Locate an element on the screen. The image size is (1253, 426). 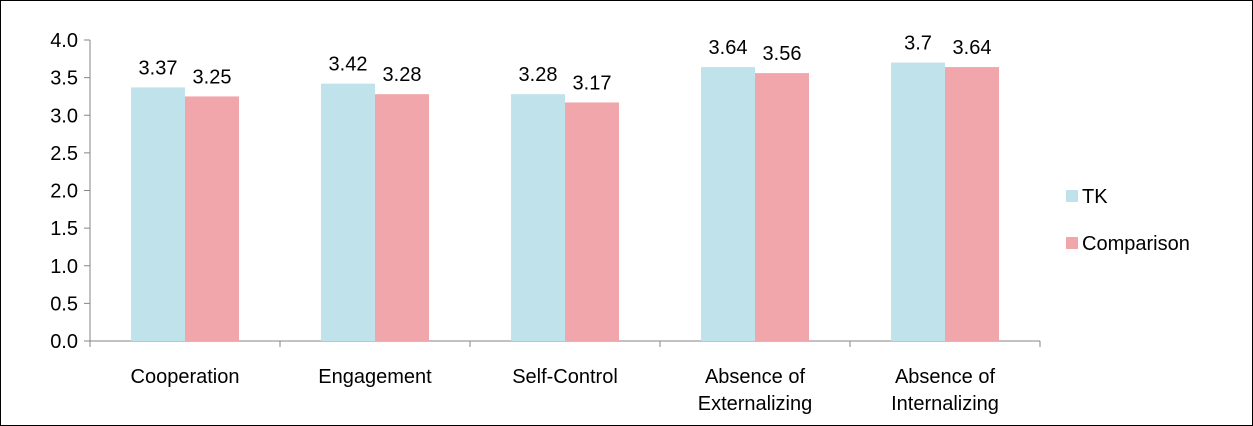
y-tick-label: 0.0 is located at coordinates (64, 342).